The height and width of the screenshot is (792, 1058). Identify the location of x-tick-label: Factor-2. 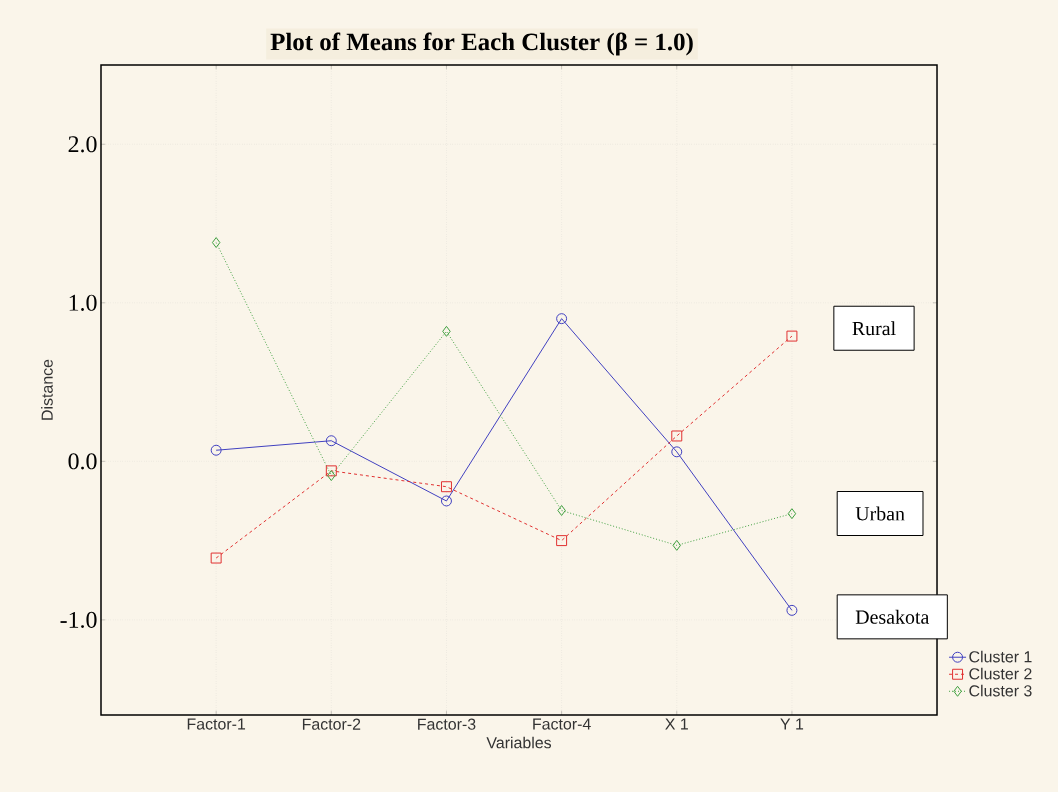
(331, 724).